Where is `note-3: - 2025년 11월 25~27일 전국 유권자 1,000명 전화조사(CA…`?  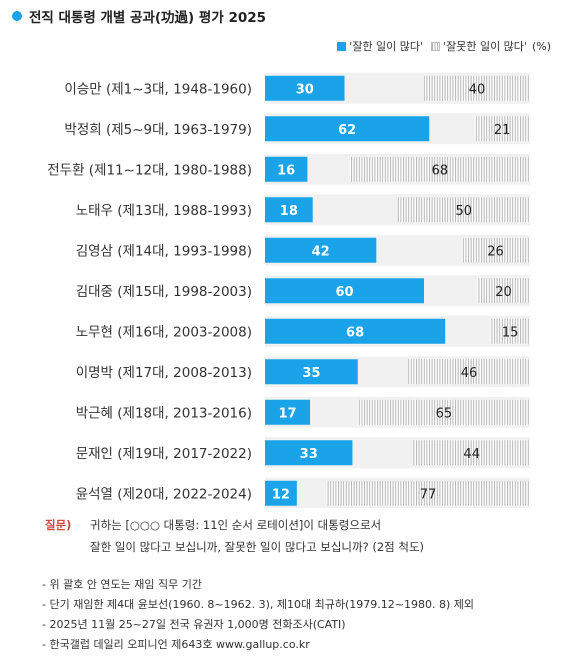 note-3: - 2025년 11월 25~27일 전국 유권자 1,000명 전화조사(CA… is located at coordinates (194, 624).